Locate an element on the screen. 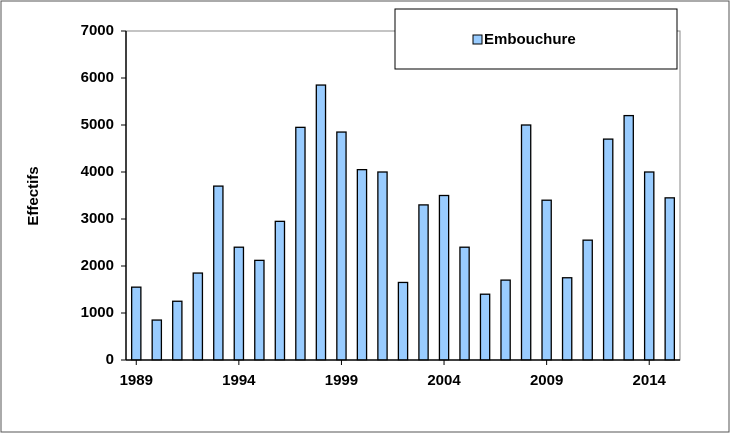 The width and height of the screenshot is (731, 434). x-tick-label: 1989 is located at coordinates (136, 380).